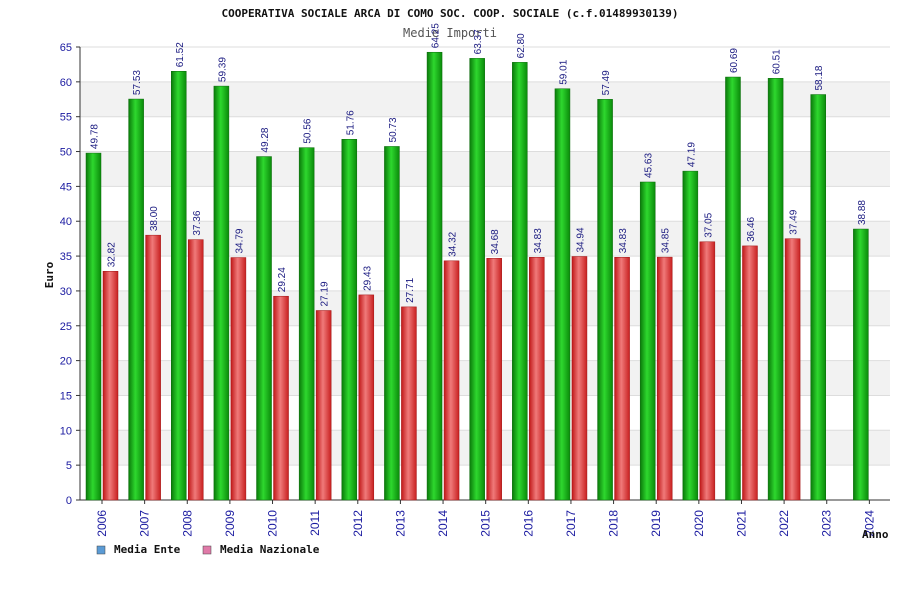  Describe the element at coordinates (528, 523) in the screenshot. I see `x-tick-label: 2016` at that location.